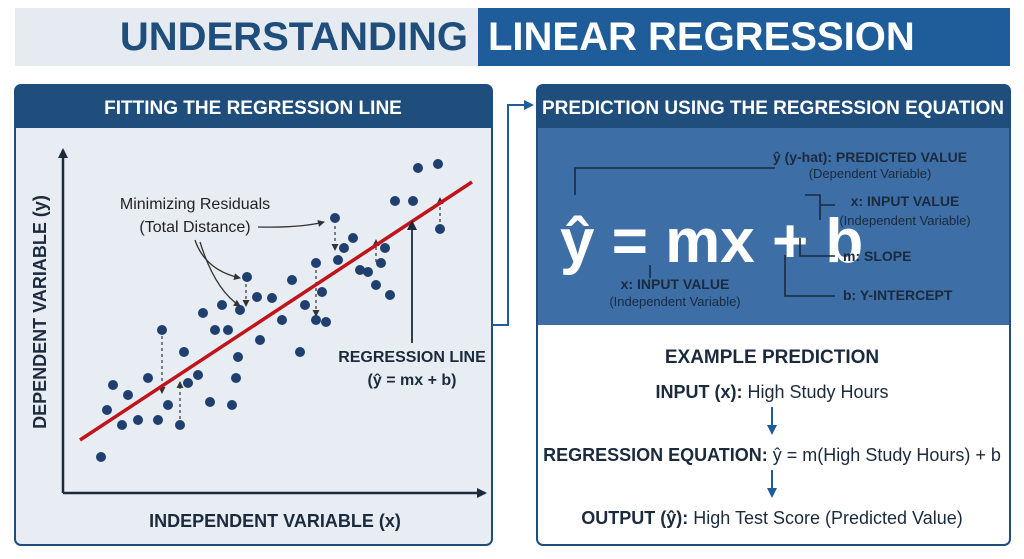 Image resolution: width=1024 pixels, height=559 pixels. I want to click on right-header: PREDICTION USING THE REGRESSION EQUATION, so click(773, 108).